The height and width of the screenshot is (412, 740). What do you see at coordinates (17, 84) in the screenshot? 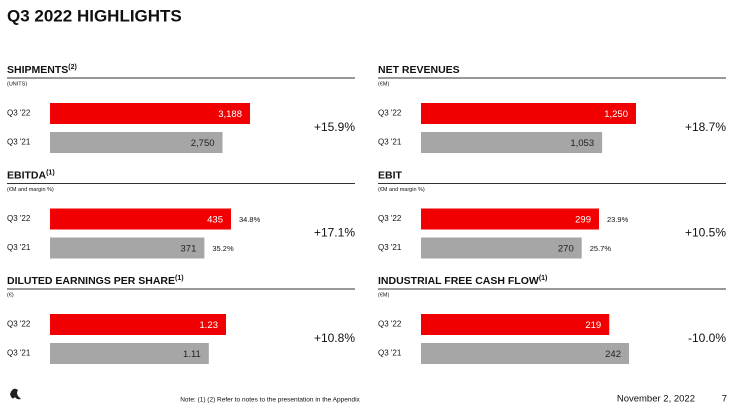
I see `unit-label: (UNITS)` at bounding box center [17, 84].